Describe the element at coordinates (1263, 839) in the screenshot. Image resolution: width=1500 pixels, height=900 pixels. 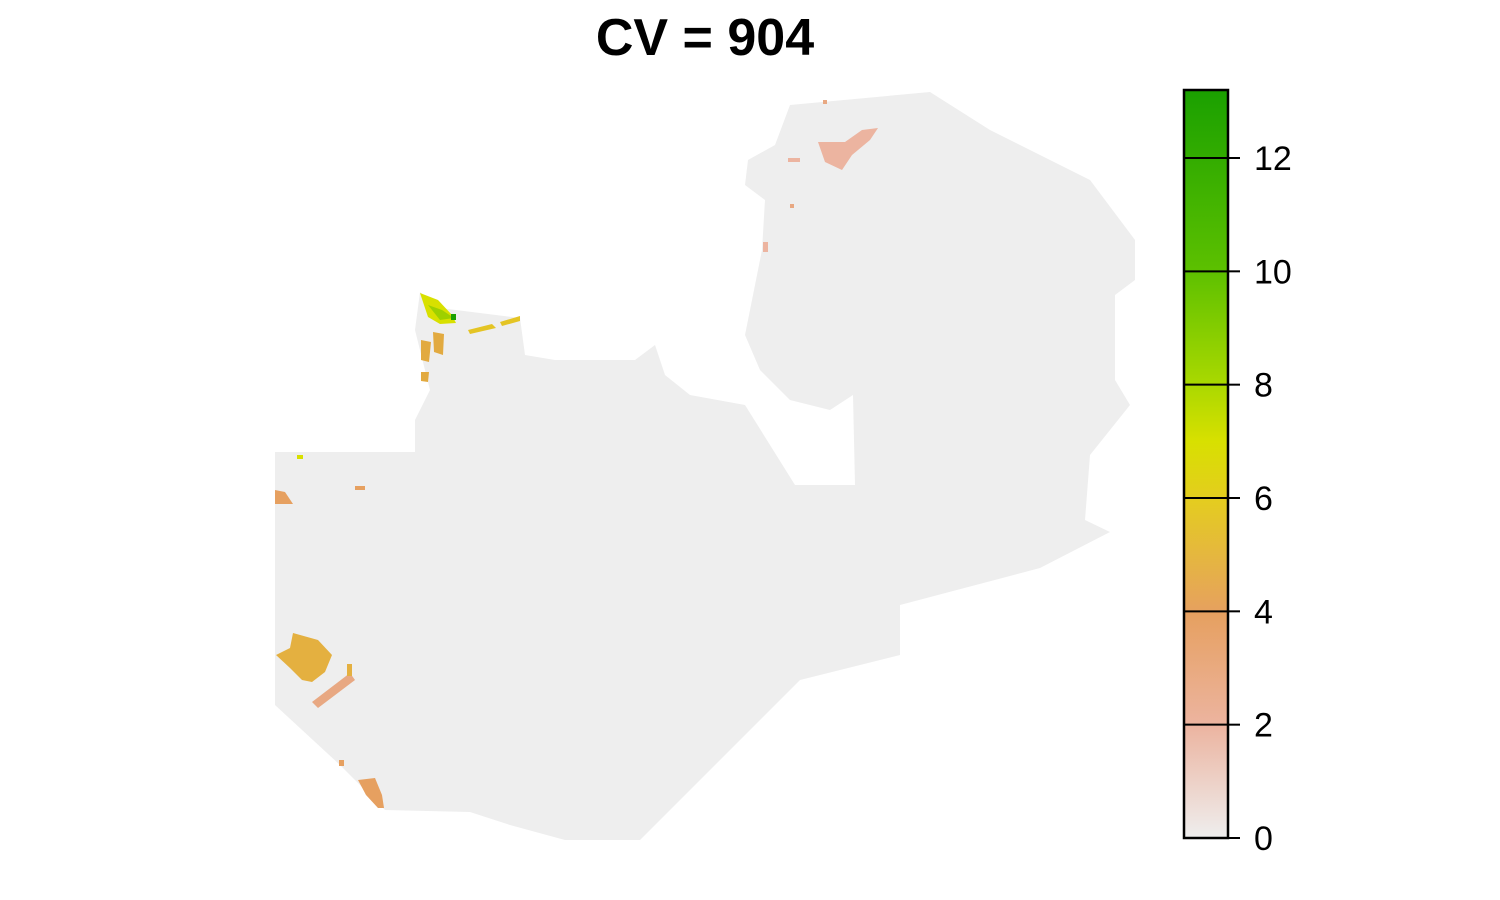
I see `legend-tick-label: 0` at that location.